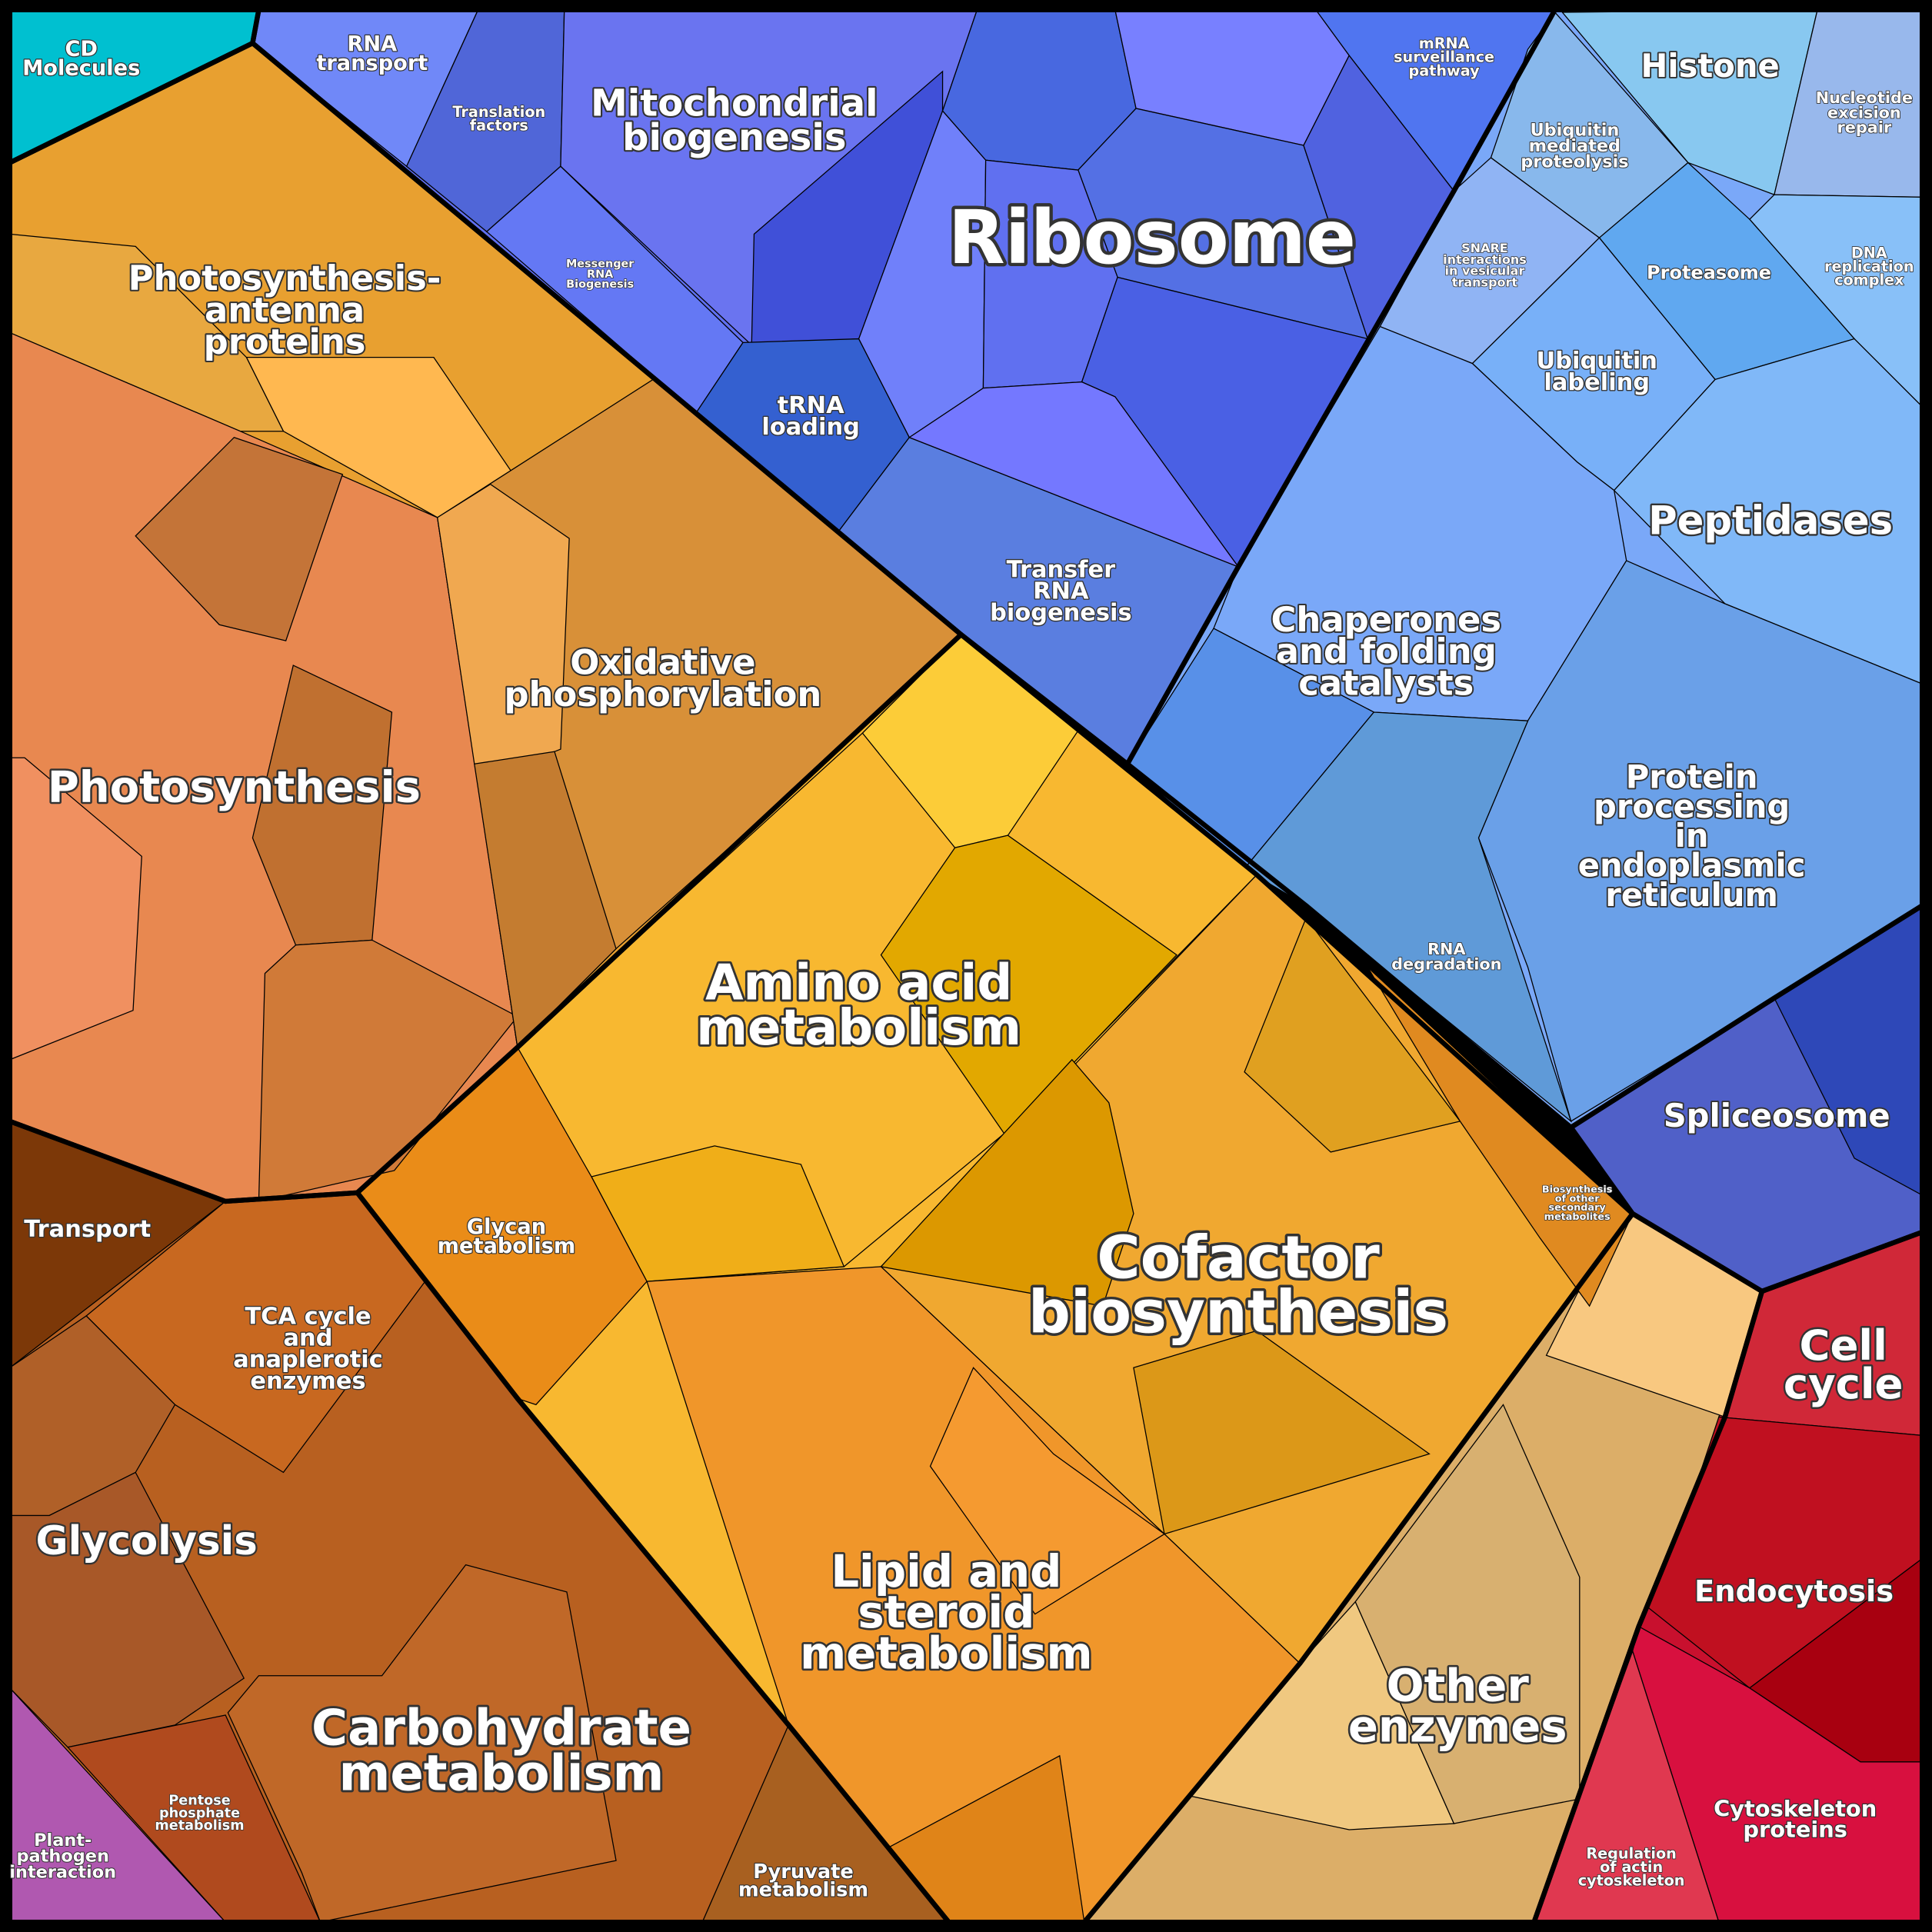 The width and height of the screenshot is (1932, 1932). I want to click on label-line: replication, so click(1869, 266).